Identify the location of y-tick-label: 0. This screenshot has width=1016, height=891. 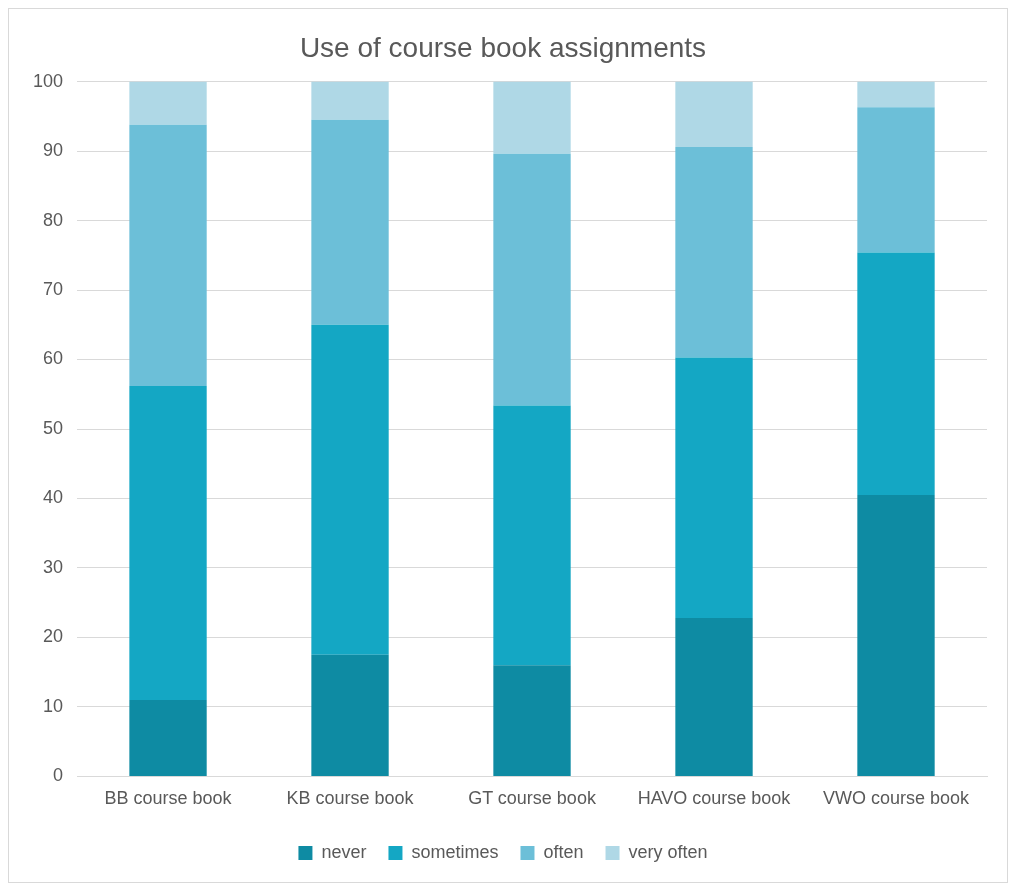
(58, 775).